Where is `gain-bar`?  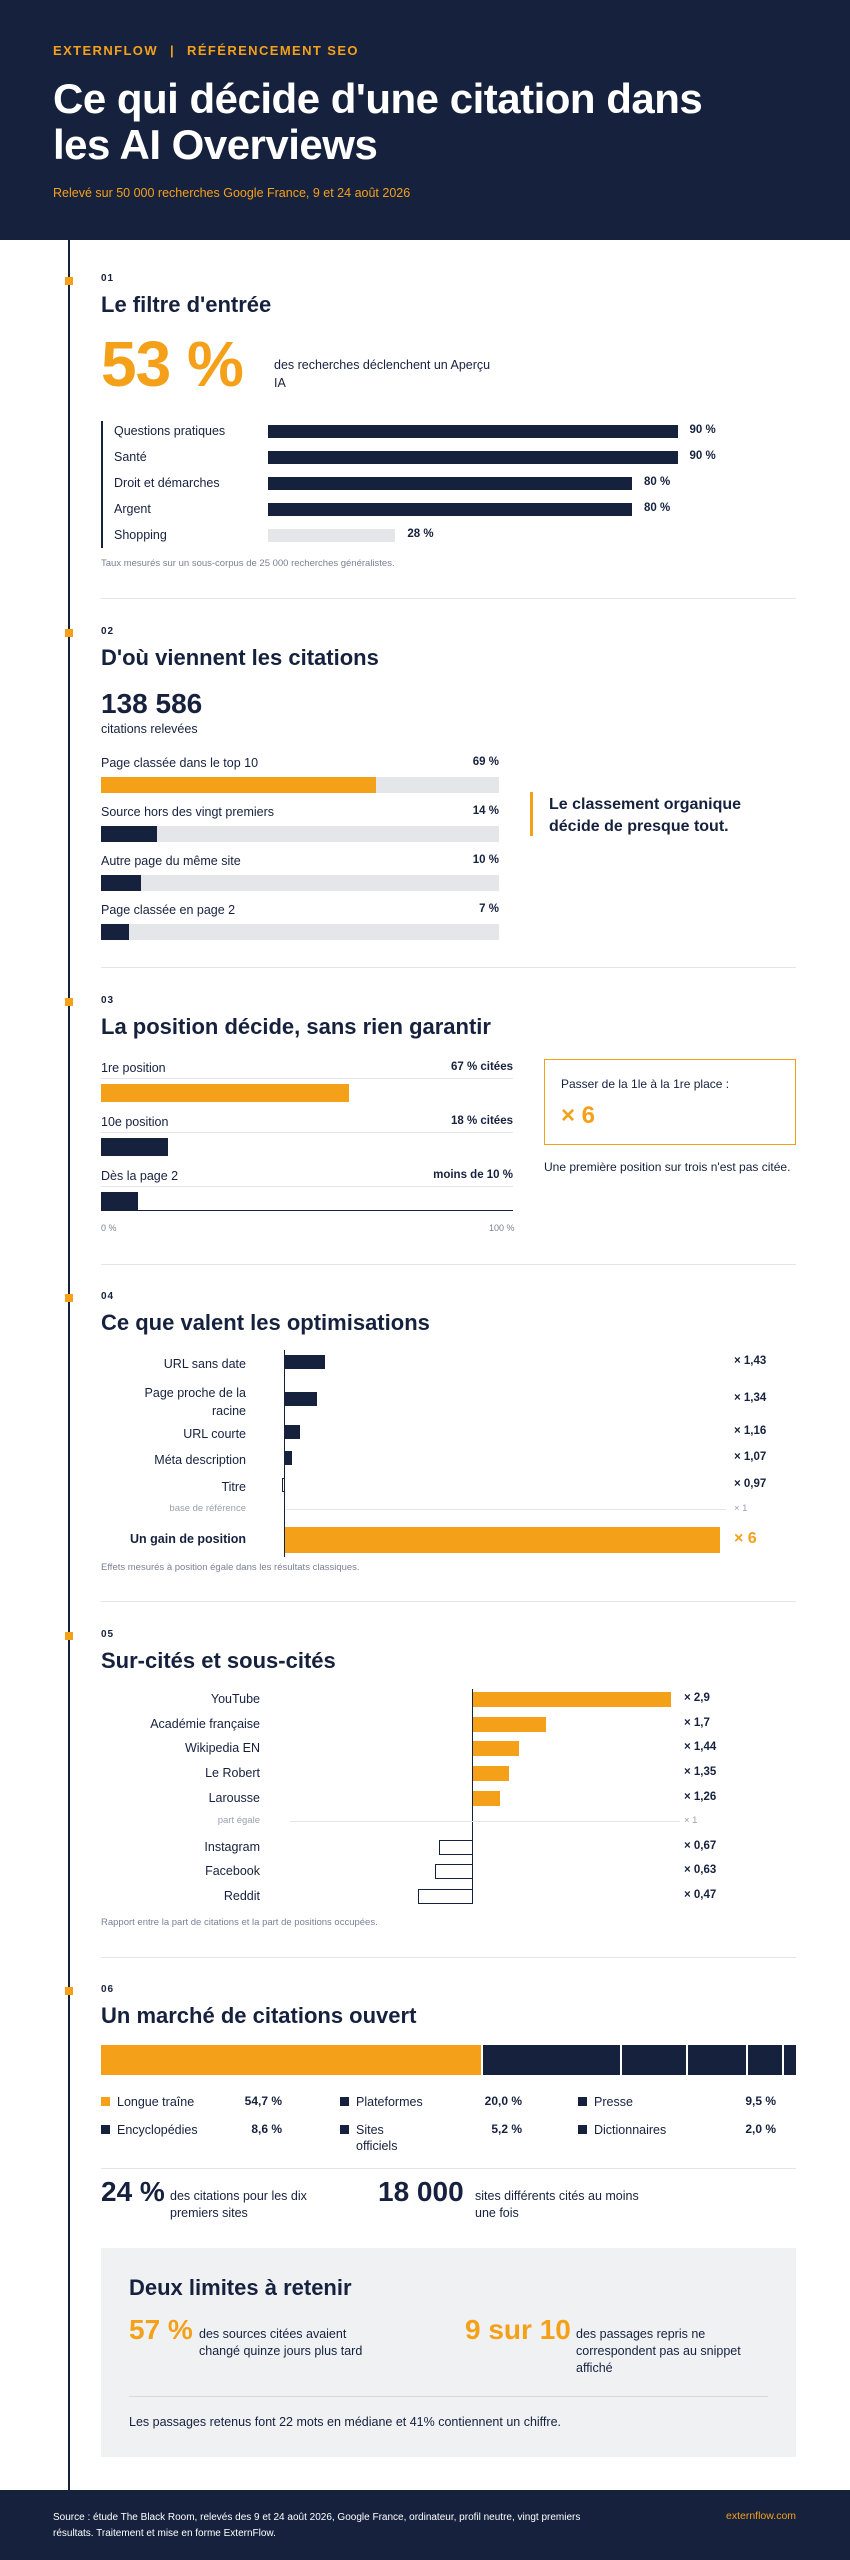 gain-bar is located at coordinates (502, 1540).